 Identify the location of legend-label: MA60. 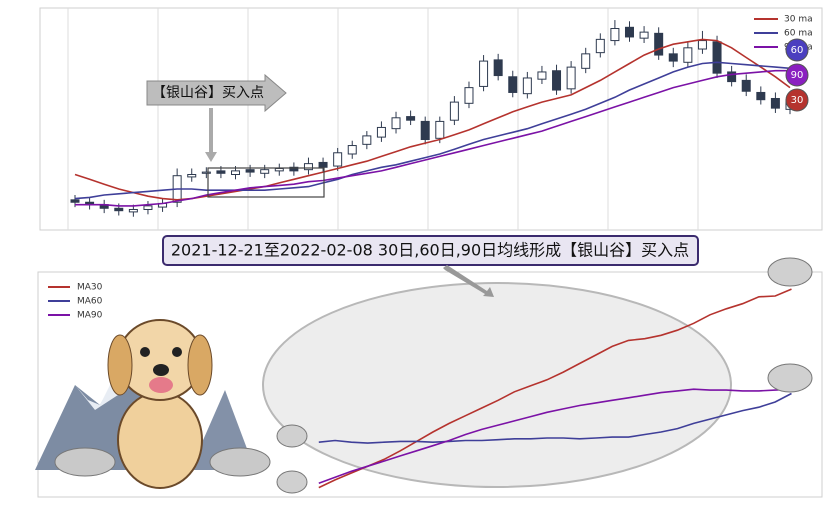
(90, 302).